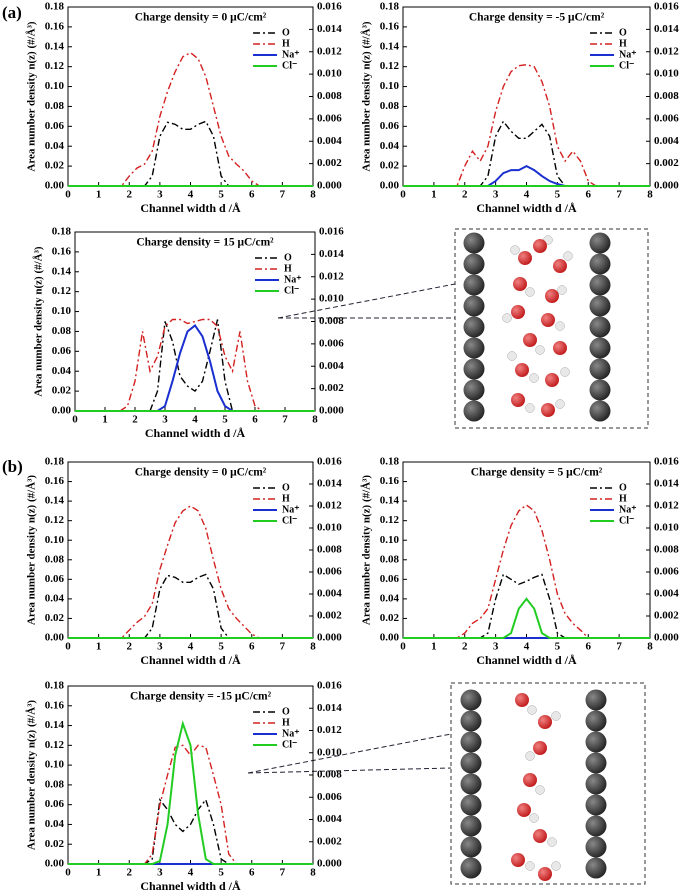 This screenshot has width=685, height=894. What do you see at coordinates (463, 328) in the screenshot?
I see `snapshot-a` at bounding box center [463, 328].